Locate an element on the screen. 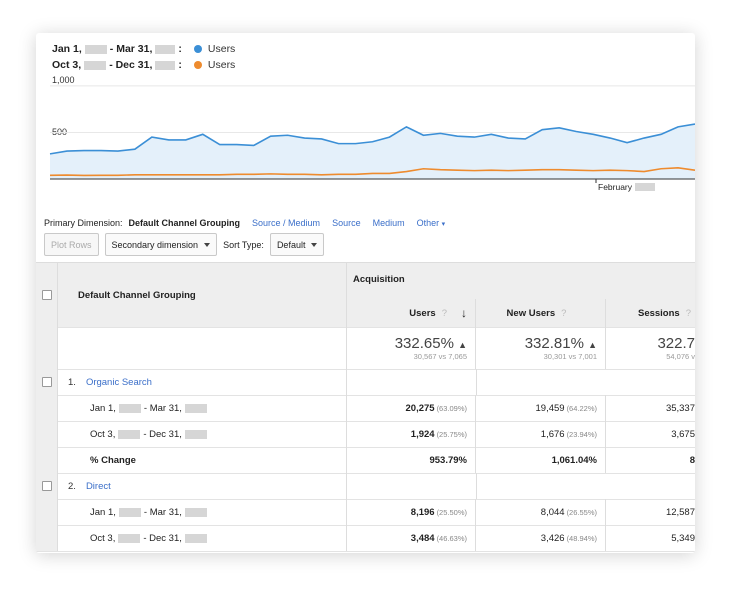  date-range-label: Oct 3, - Dec 31, is located at coordinates (202, 434).